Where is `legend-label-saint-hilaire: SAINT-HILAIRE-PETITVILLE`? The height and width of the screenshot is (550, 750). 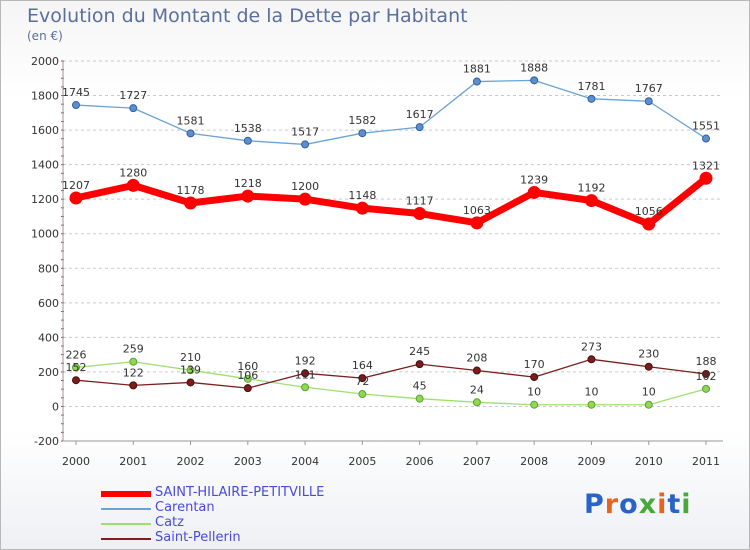
legend-label-saint-hilaire: SAINT-HILAIRE-PETITVILLE is located at coordinates (240, 492).